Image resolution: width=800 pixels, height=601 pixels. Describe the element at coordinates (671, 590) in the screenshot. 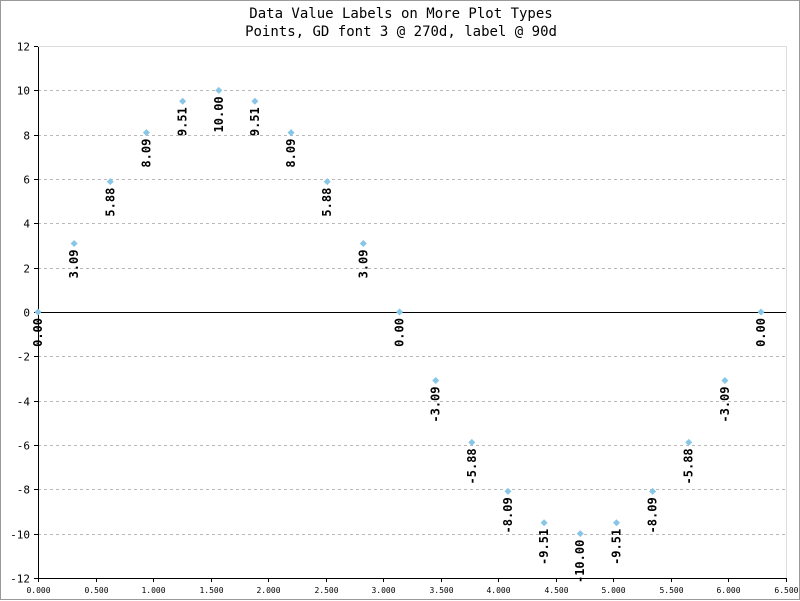

I see `x-tick-label: 5.500` at that location.